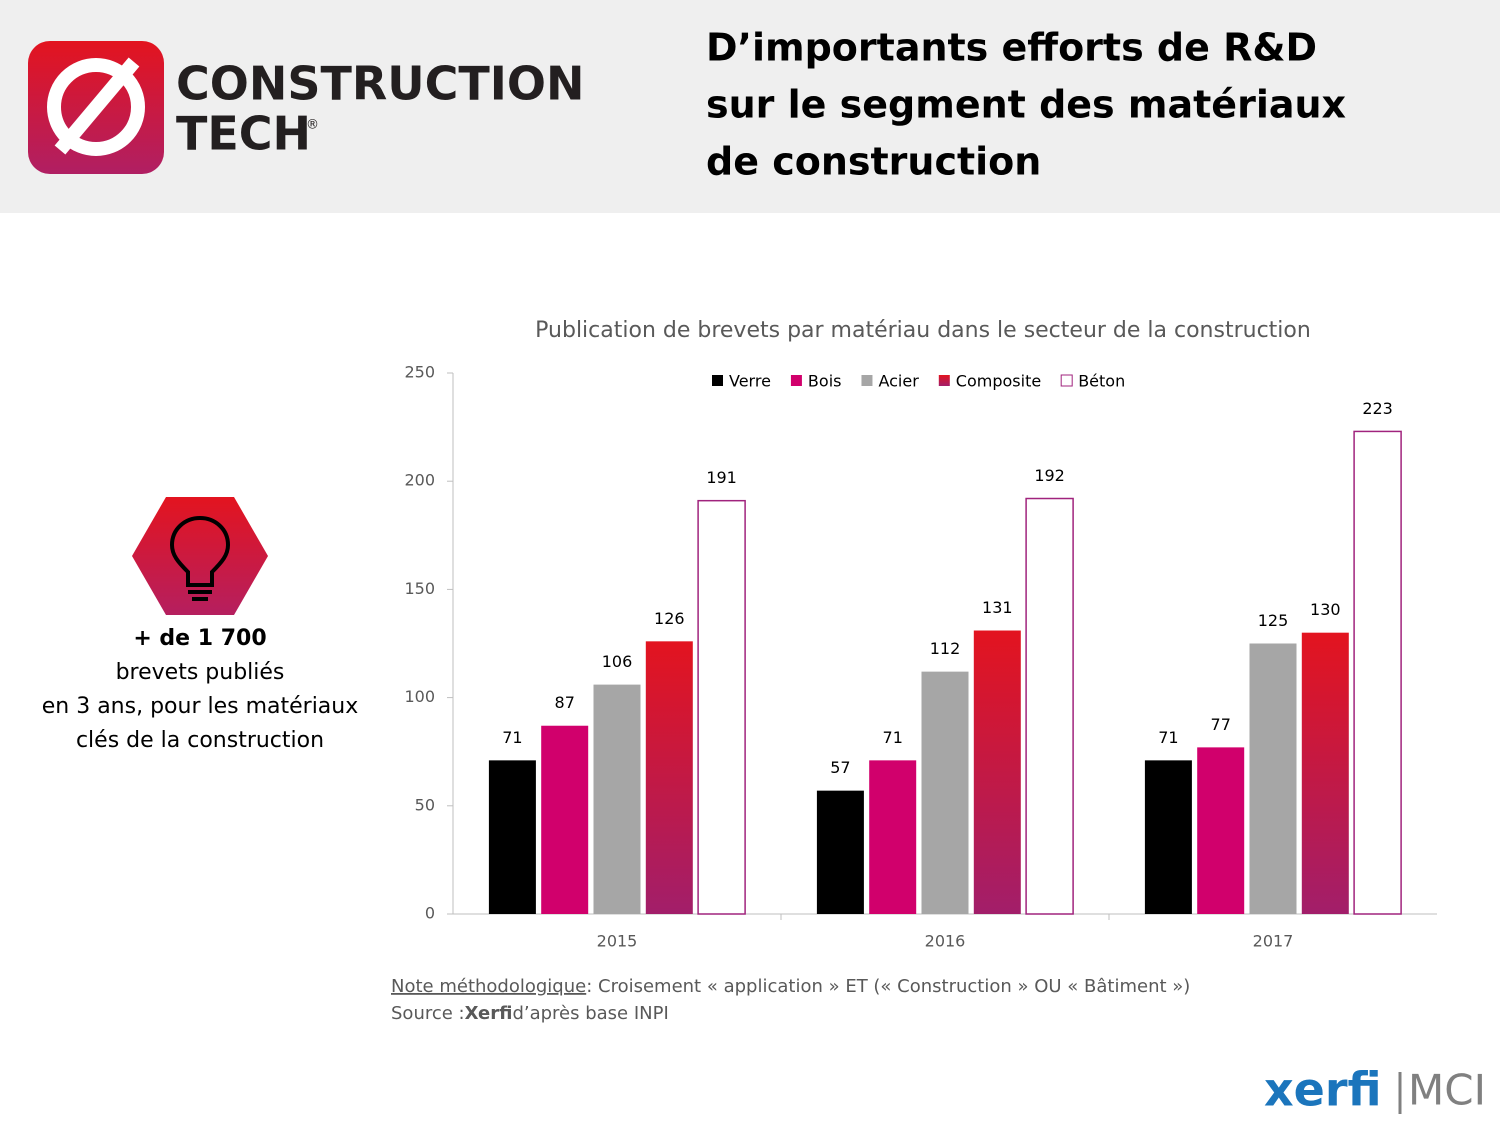 The width and height of the screenshot is (1500, 1125). What do you see at coordinates (488, 986) in the screenshot?
I see `note-label: Note méthodologique` at bounding box center [488, 986].